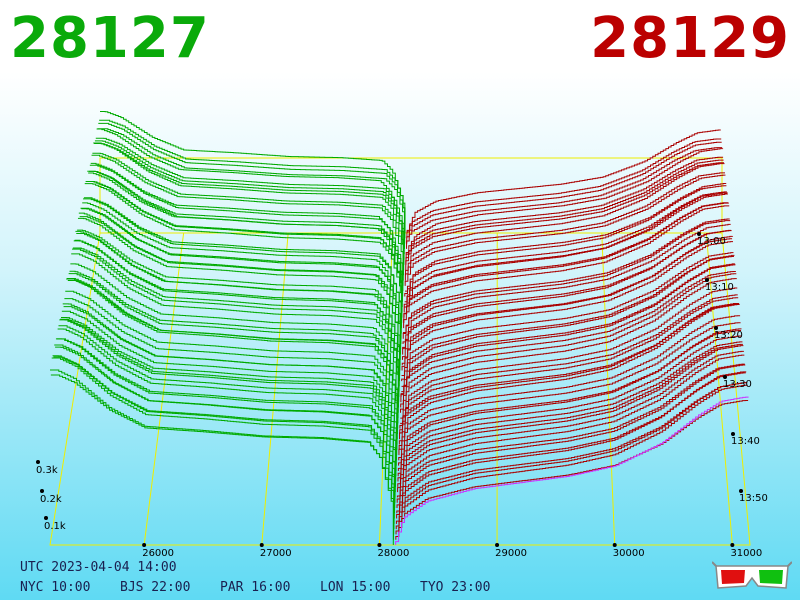 The width and height of the screenshot is (800, 600). I want to click on x-tick-label: 30000, so click(629, 553).